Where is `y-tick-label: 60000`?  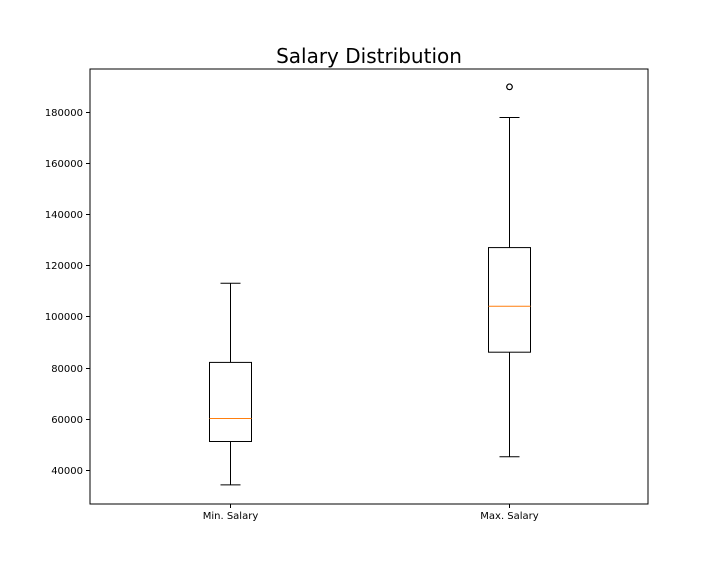 y-tick-label: 60000 is located at coordinates (67, 420).